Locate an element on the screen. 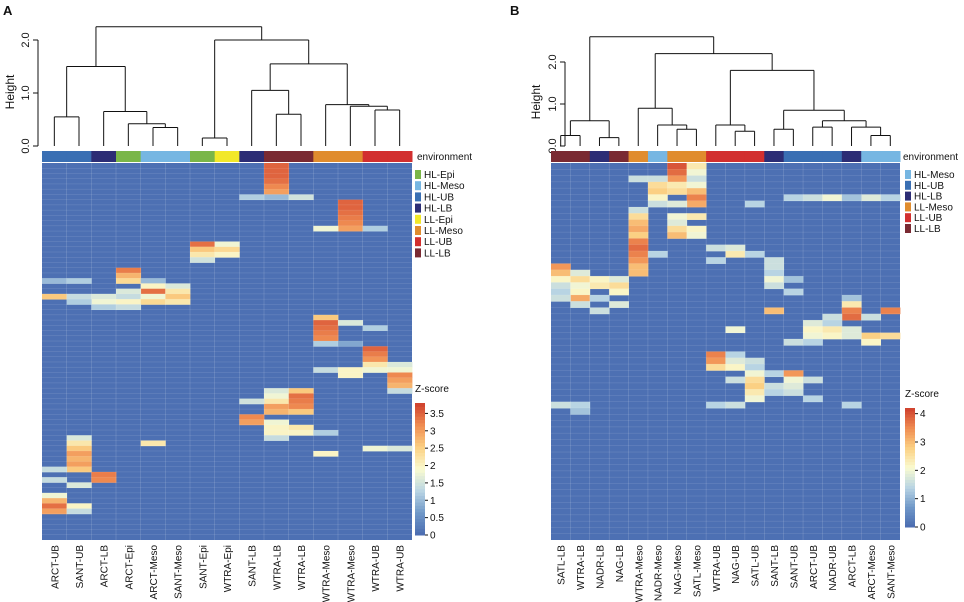  panel-b-column-label: SATL-Meso is located at coordinates (697, 571).